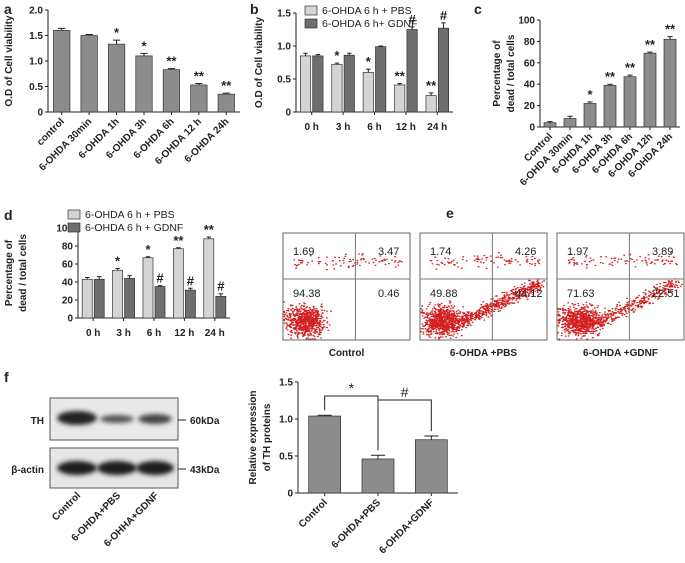 The width and height of the screenshot is (685, 563). What do you see at coordinates (530, 85) in the screenshot?
I see `y-tick-label: 40` at bounding box center [530, 85].